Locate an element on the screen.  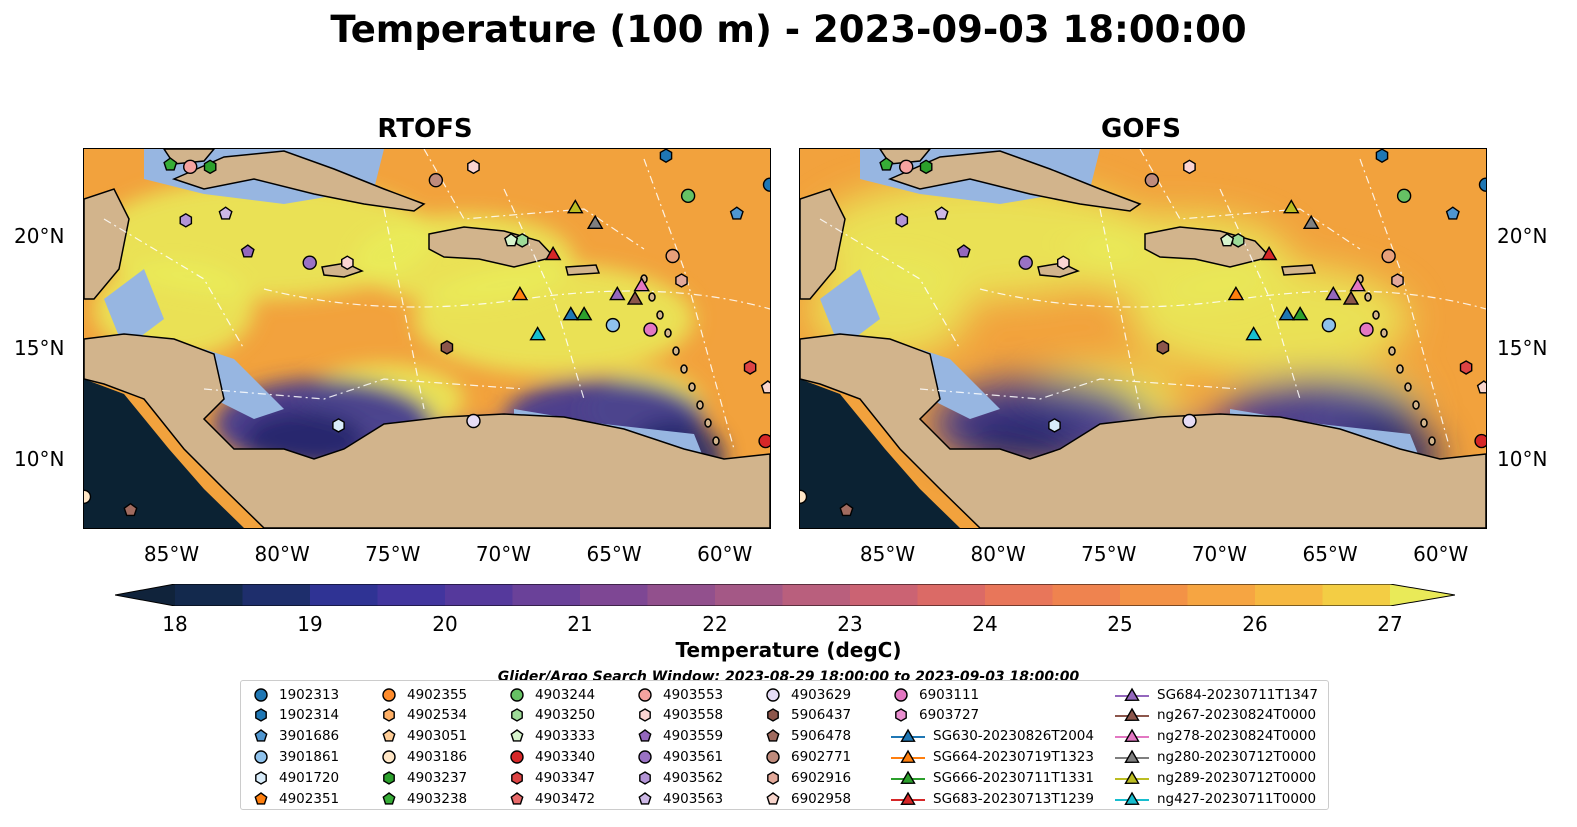
lat-label-right: 20°N is located at coordinates (1522, 236).